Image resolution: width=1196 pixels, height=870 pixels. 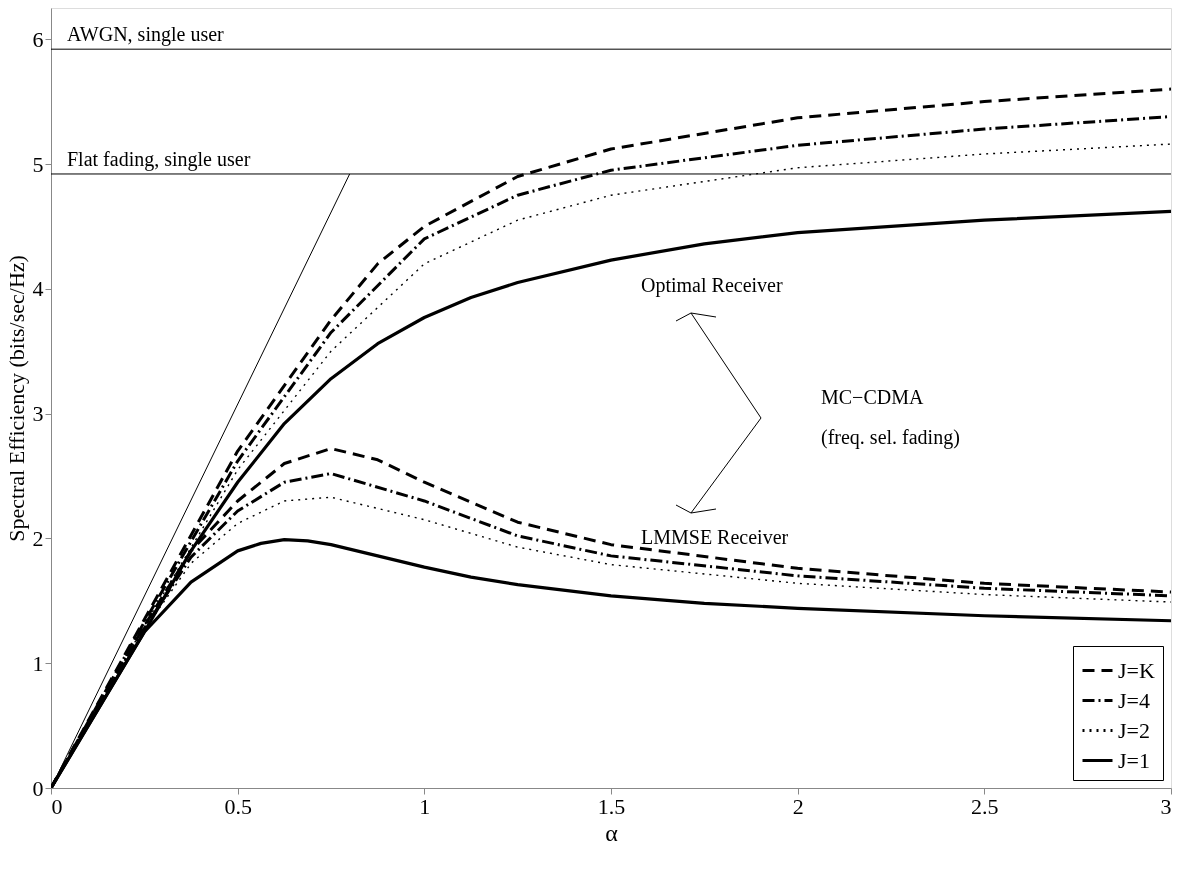 What do you see at coordinates (38, 39) in the screenshot?
I see `y-tick-label: 6` at bounding box center [38, 39].